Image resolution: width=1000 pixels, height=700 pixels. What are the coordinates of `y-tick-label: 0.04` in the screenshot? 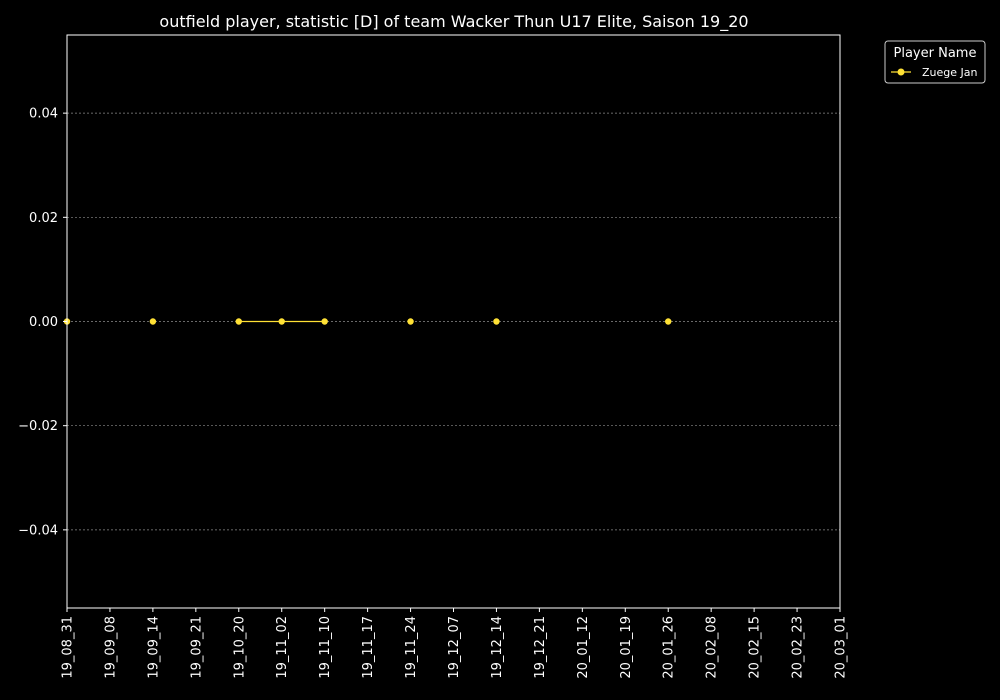 It's located at (43, 114).